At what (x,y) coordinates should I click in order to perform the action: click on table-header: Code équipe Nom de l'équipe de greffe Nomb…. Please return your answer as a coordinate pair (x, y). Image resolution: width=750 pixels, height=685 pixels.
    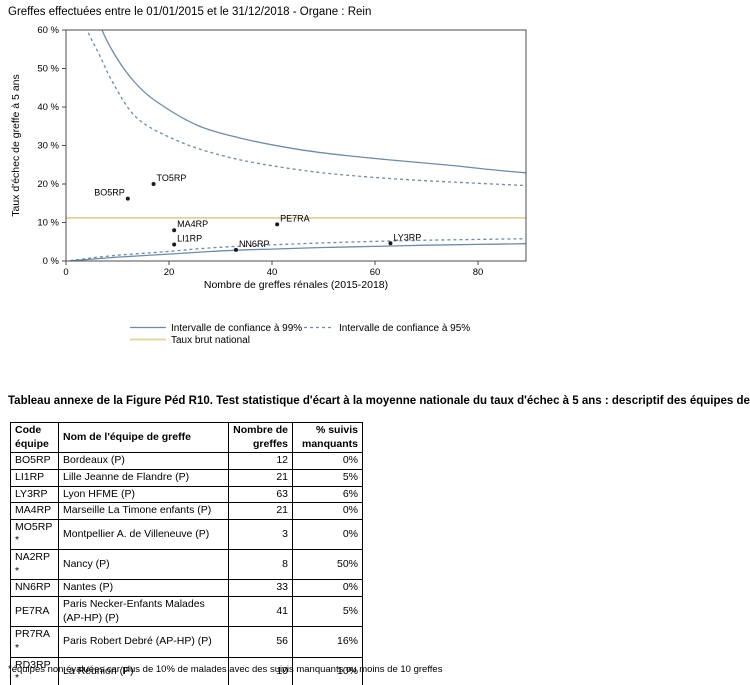
    Looking at the image, I should click on (186, 437).